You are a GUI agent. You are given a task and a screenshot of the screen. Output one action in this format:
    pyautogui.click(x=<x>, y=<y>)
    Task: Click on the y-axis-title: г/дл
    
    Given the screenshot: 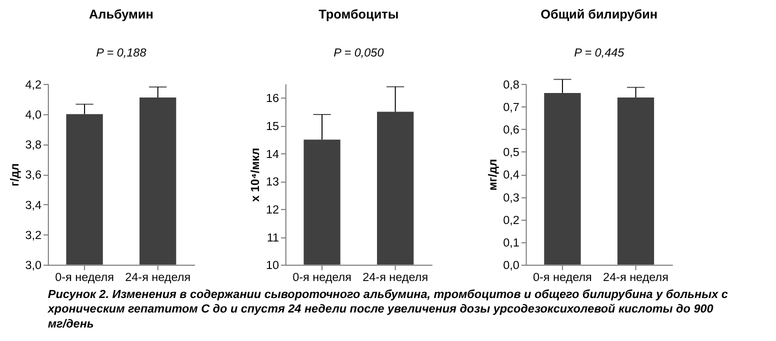 What is the action you would take?
    pyautogui.click(x=15, y=174)
    